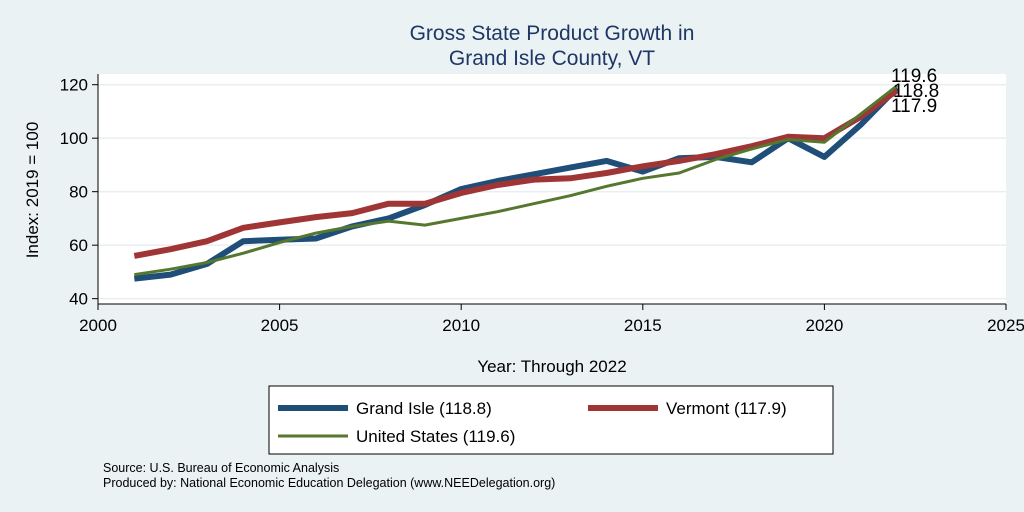 This screenshot has height=512, width=1024. Describe the element at coordinates (221, 468) in the screenshot. I see `source-note: Source: U.S. Bureau of Economic Analysis` at that location.